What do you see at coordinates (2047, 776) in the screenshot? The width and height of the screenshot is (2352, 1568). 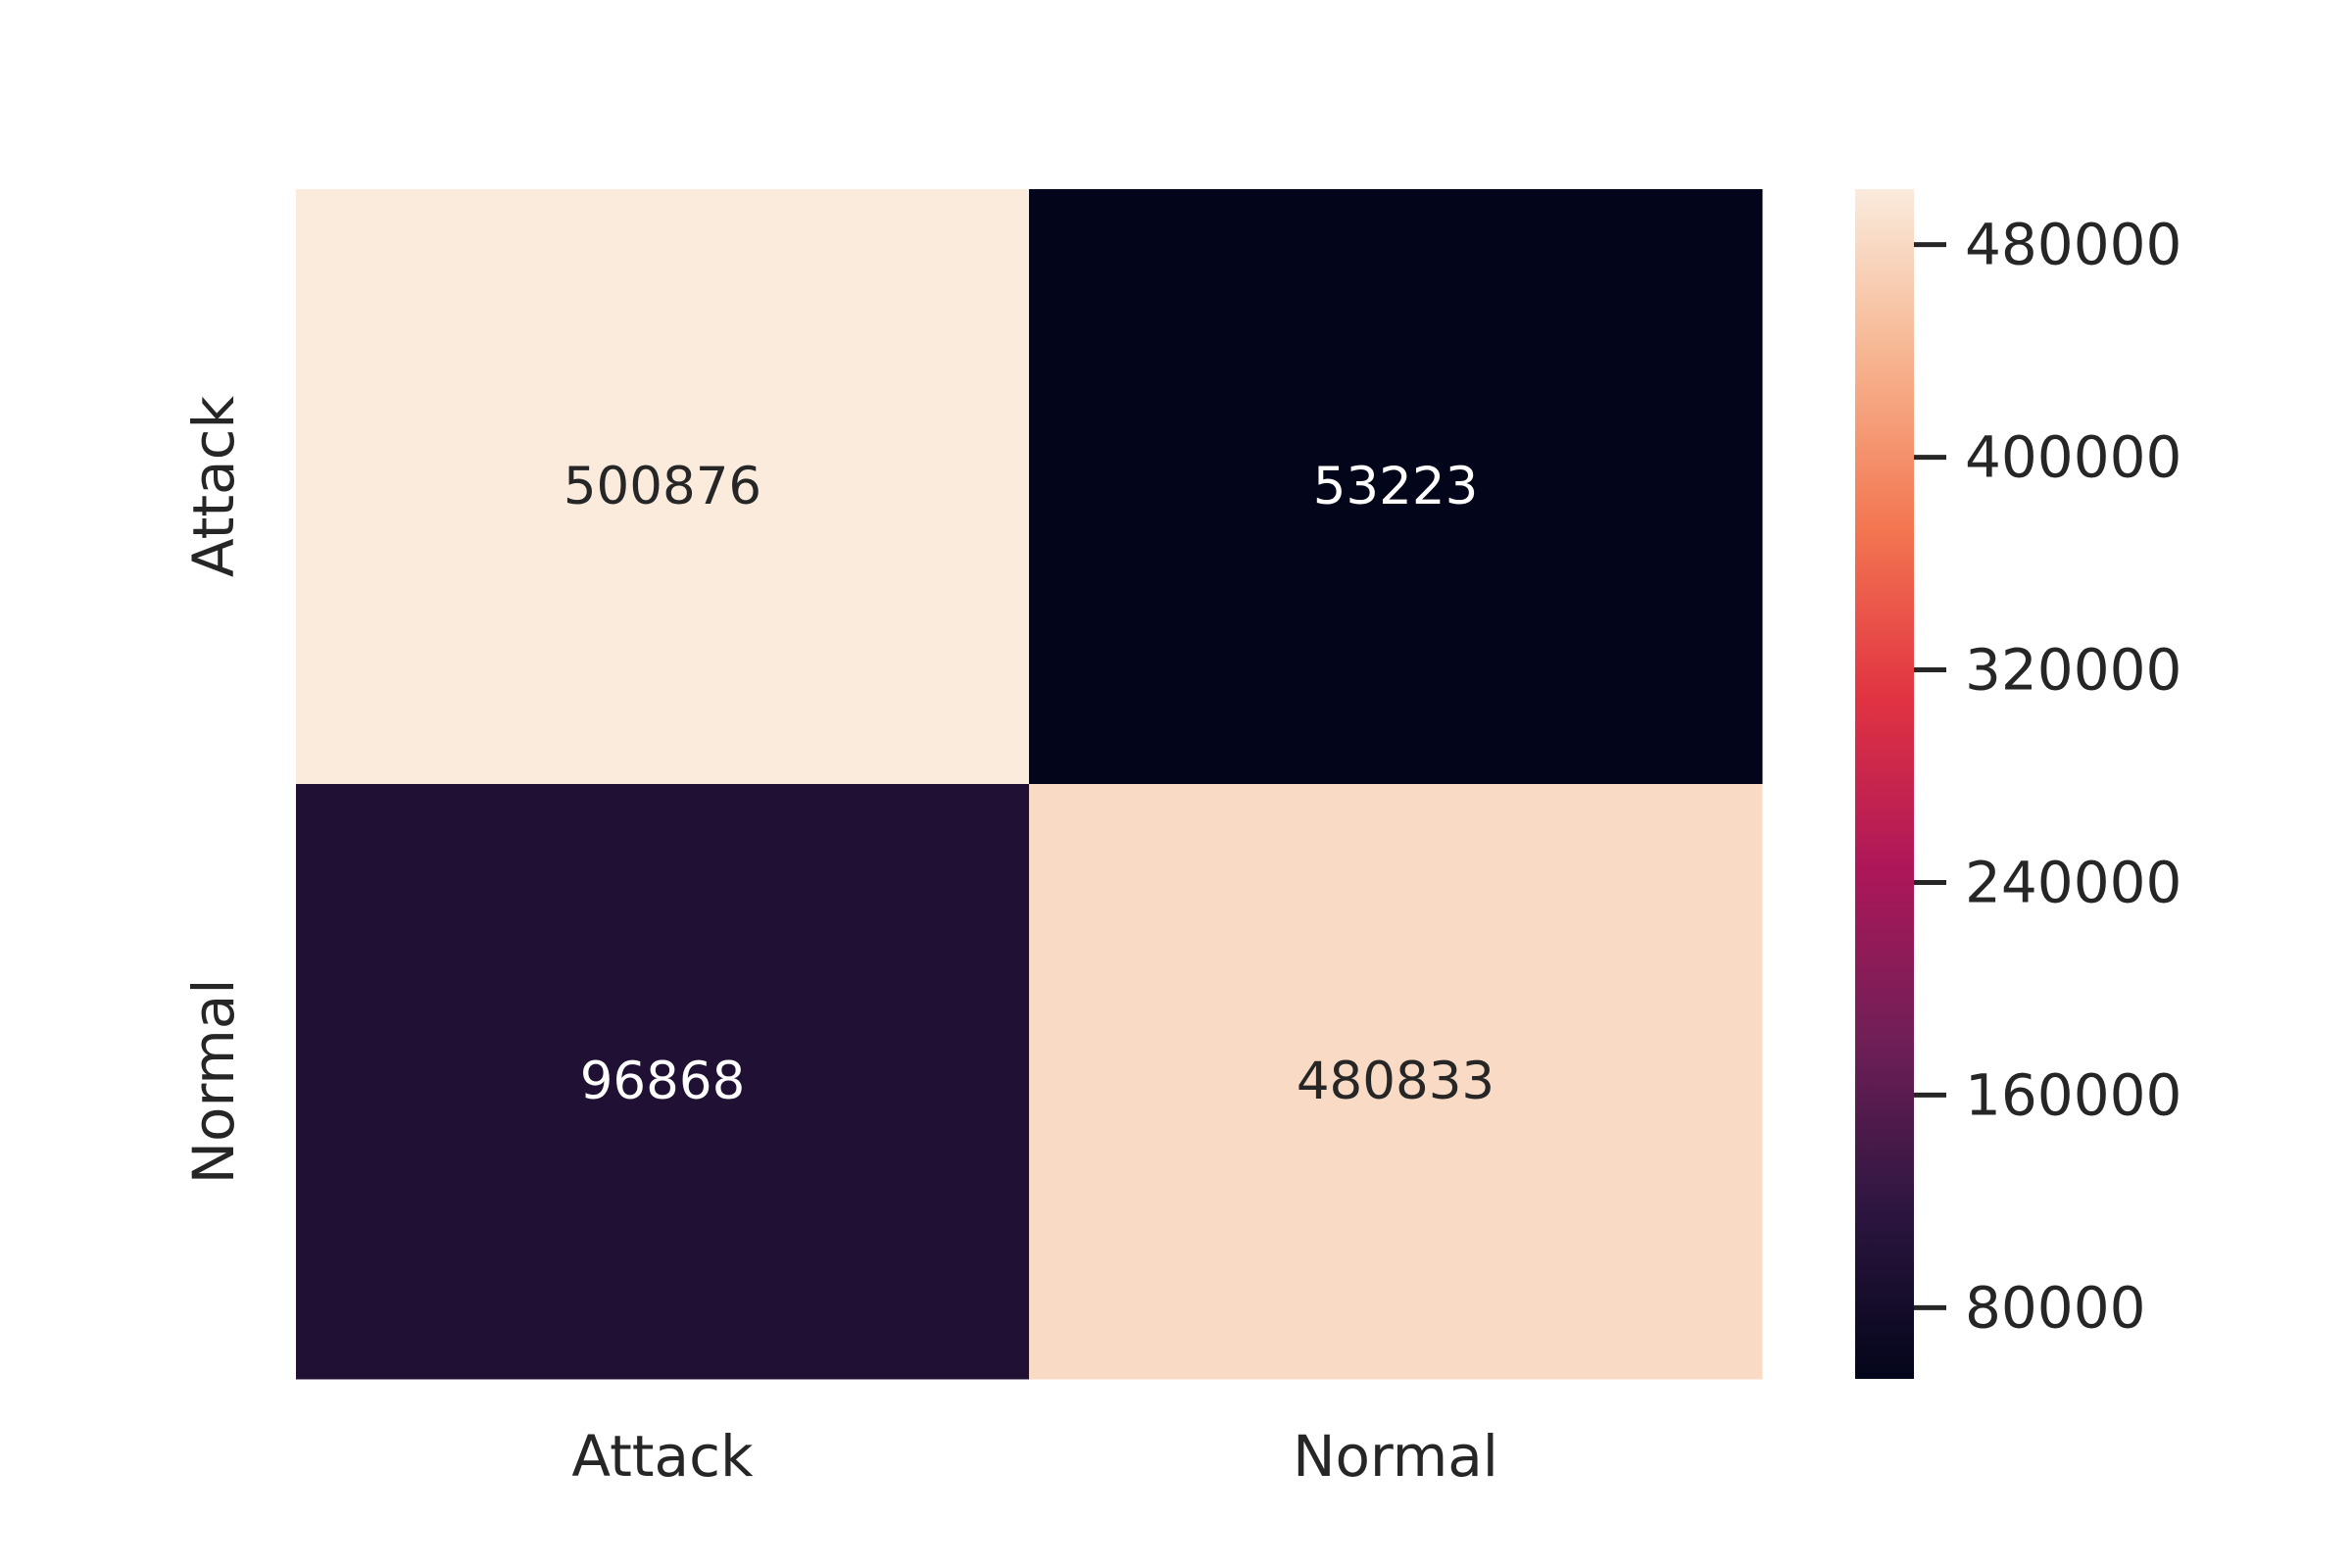 I see `colorbar-ticks: 80000 160000 240000 320000 400000 480000` at bounding box center [2047, 776].